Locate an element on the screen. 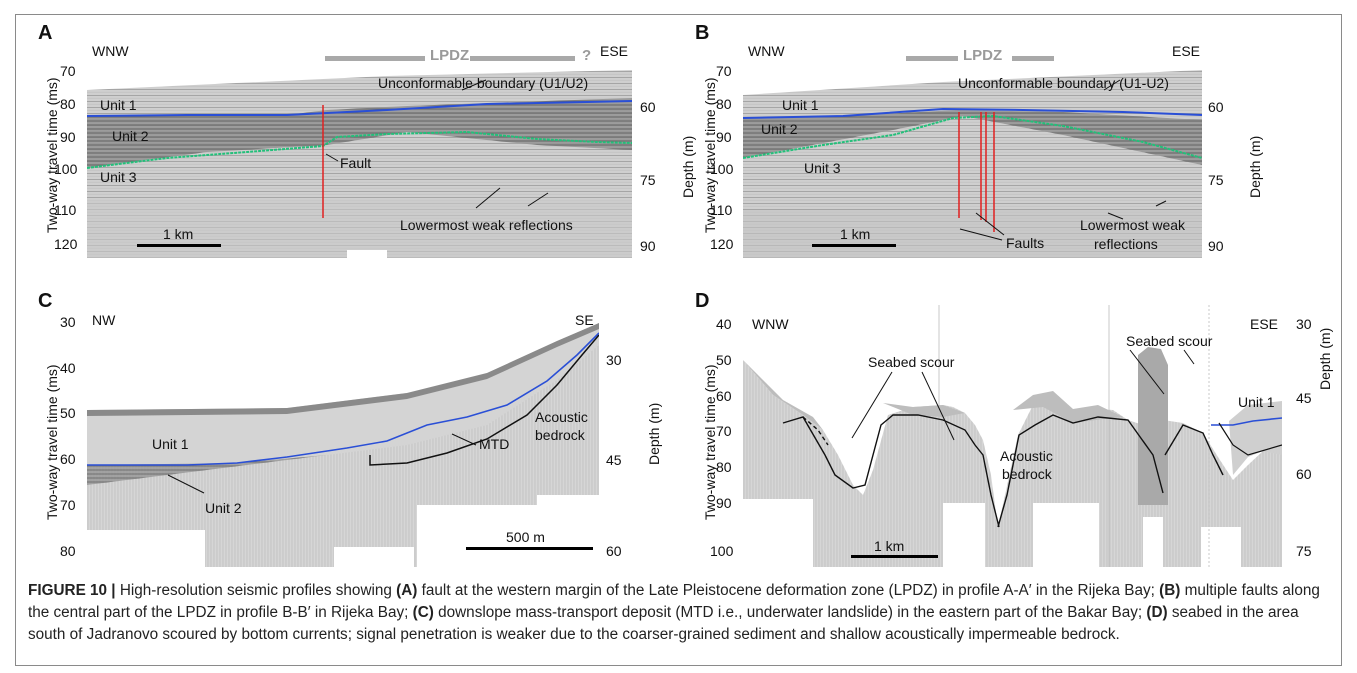 This screenshot has width=1357, height=673. fault-label: Fault is located at coordinates (356, 163).